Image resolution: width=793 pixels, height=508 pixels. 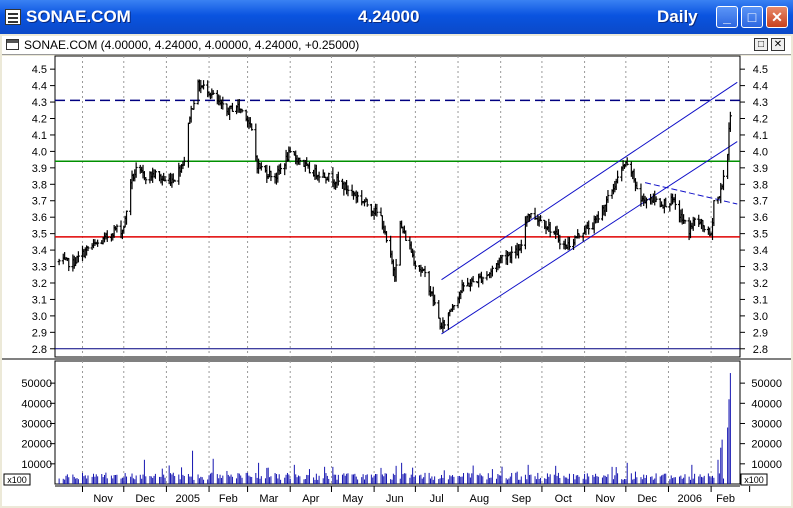 What do you see at coordinates (39, 333) in the screenshot?
I see `y-tick-label-left: 2.9` at bounding box center [39, 333].